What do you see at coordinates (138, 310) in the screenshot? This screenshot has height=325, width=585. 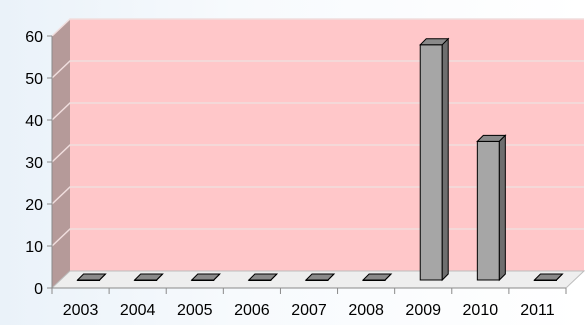 I see `x-tick-label: 2004` at bounding box center [138, 310].